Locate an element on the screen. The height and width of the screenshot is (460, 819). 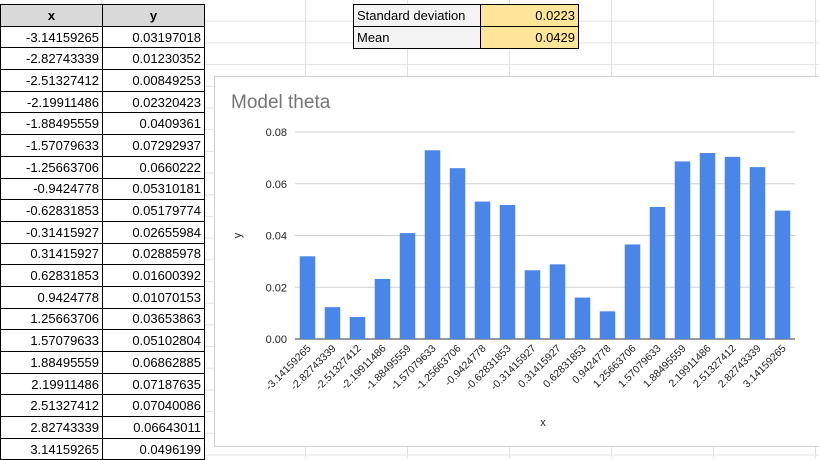
table-row: -0.62831853 0.05179774 is located at coordinates (102, 210).